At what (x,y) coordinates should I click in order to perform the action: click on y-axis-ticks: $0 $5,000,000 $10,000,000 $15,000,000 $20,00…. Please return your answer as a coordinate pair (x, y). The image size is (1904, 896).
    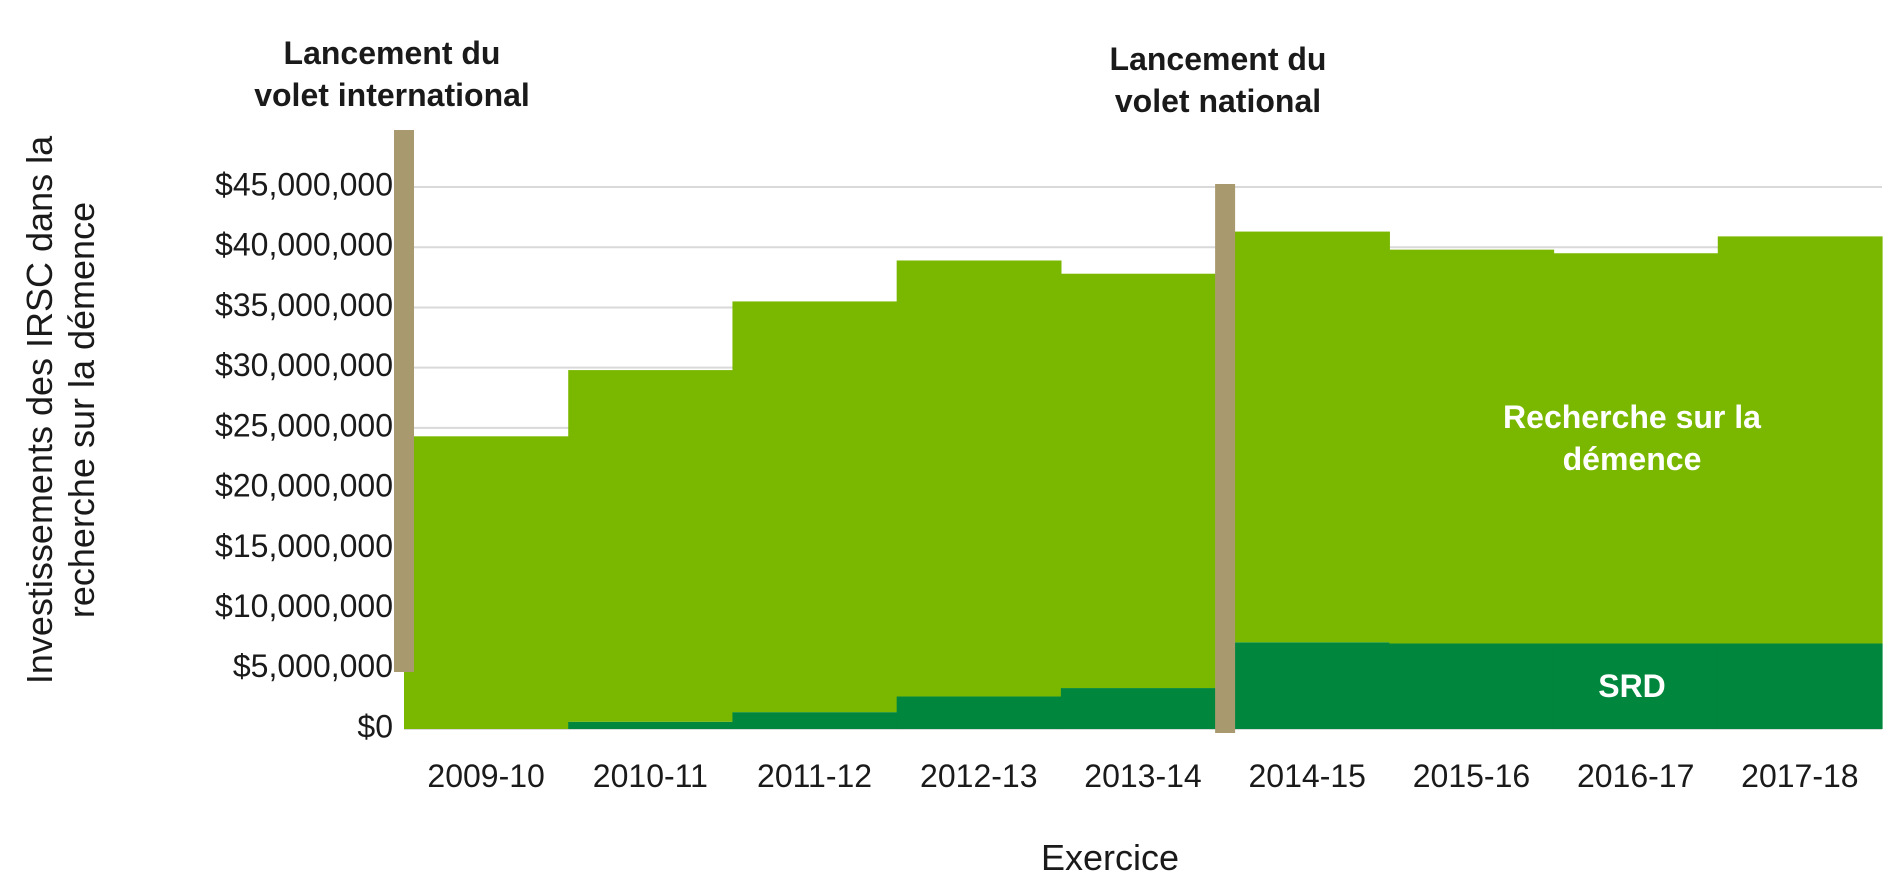
    Looking at the image, I should click on (304, 455).